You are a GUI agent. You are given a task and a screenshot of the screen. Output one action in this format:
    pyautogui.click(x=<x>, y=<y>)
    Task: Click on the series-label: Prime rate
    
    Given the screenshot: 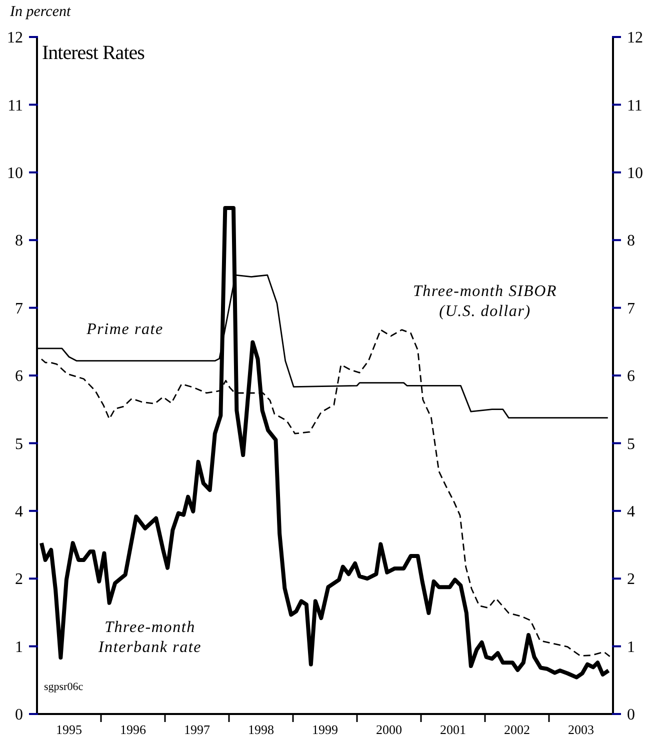 What is the action you would take?
    pyautogui.click(x=125, y=329)
    